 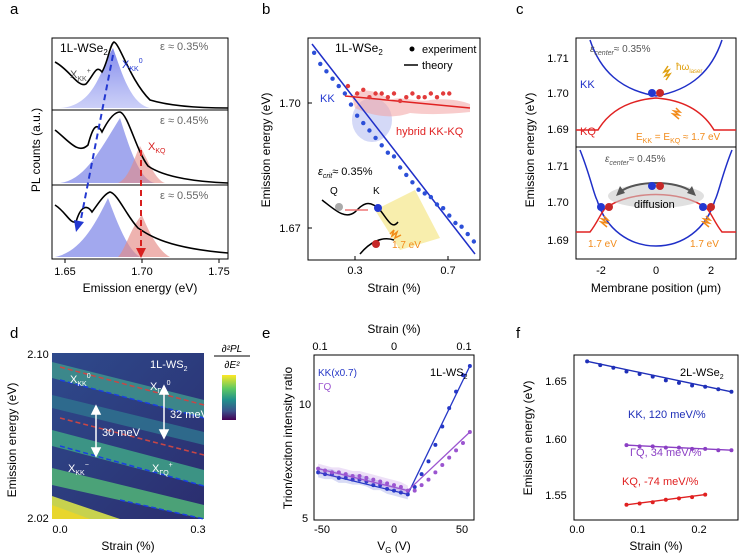 I want to click on d-colorbar, so click(x=229, y=397).